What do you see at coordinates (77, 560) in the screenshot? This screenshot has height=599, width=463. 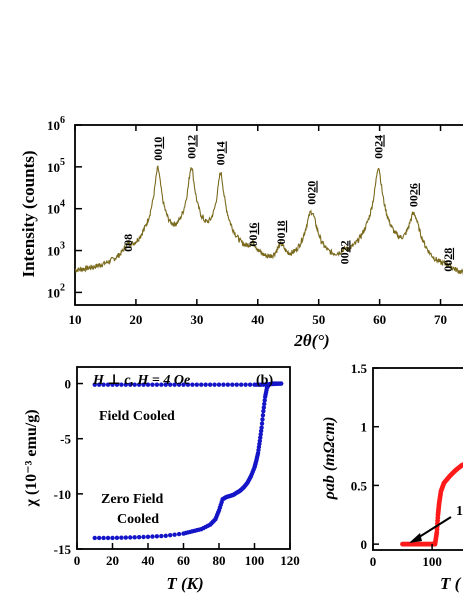 I see `chi-x-tick-label: 0` at bounding box center [77, 560].